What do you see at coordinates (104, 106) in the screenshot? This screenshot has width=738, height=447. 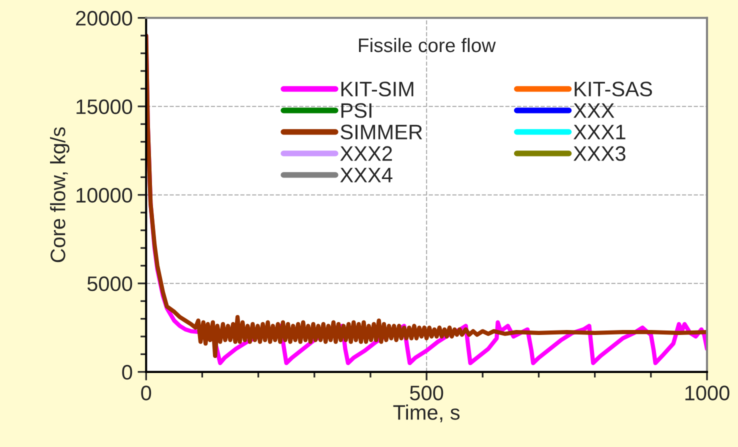 I see `y-tick-label: 15000` at bounding box center [104, 106].